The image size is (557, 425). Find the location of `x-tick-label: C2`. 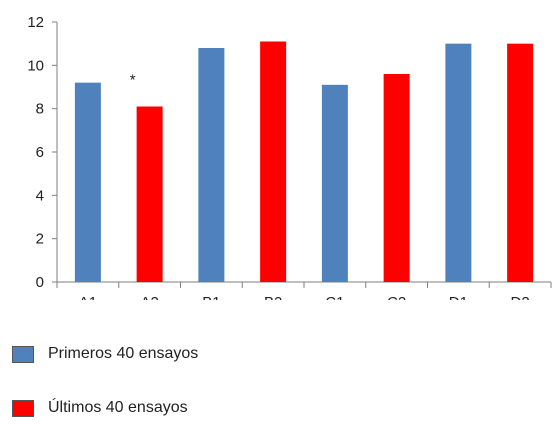

x-tick-label: C2 is located at coordinates (396, 297).